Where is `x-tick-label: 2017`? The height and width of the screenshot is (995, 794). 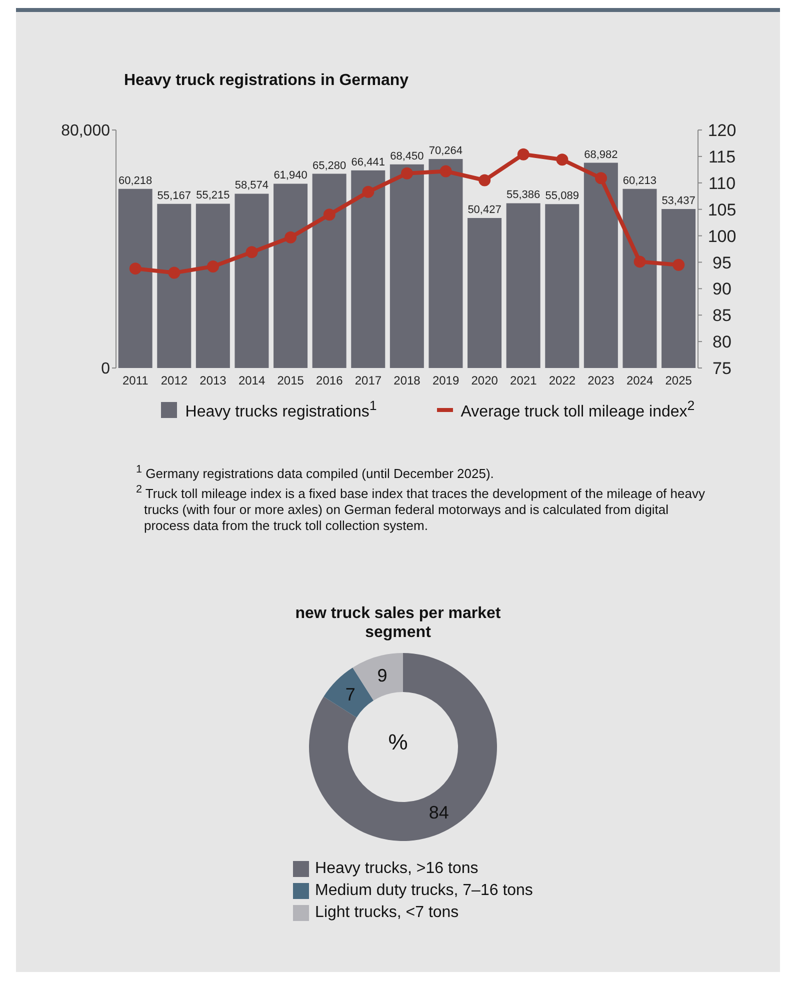
x-tick-label: 2017 is located at coordinates (368, 381).